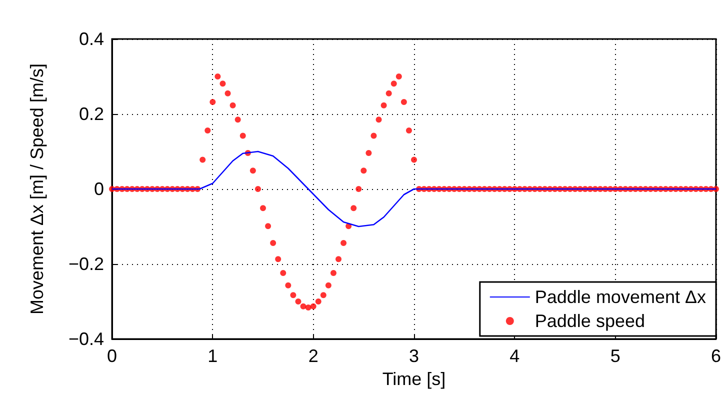 This screenshot has width=724, height=416. What do you see at coordinates (37, 189) in the screenshot?
I see `y-axis-title: Movement Δx [m] / Speed [m/s]` at bounding box center [37, 189].